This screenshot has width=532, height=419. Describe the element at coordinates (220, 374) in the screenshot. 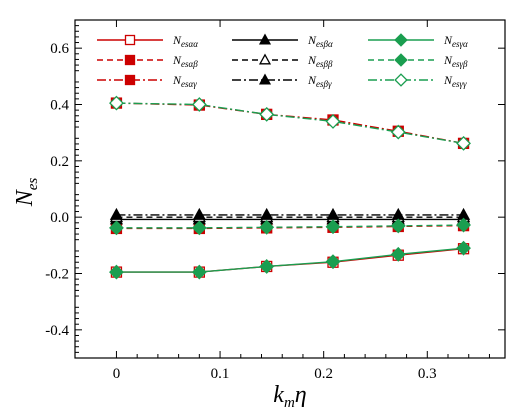

I see `x-tick-label: 0.1` at that location.